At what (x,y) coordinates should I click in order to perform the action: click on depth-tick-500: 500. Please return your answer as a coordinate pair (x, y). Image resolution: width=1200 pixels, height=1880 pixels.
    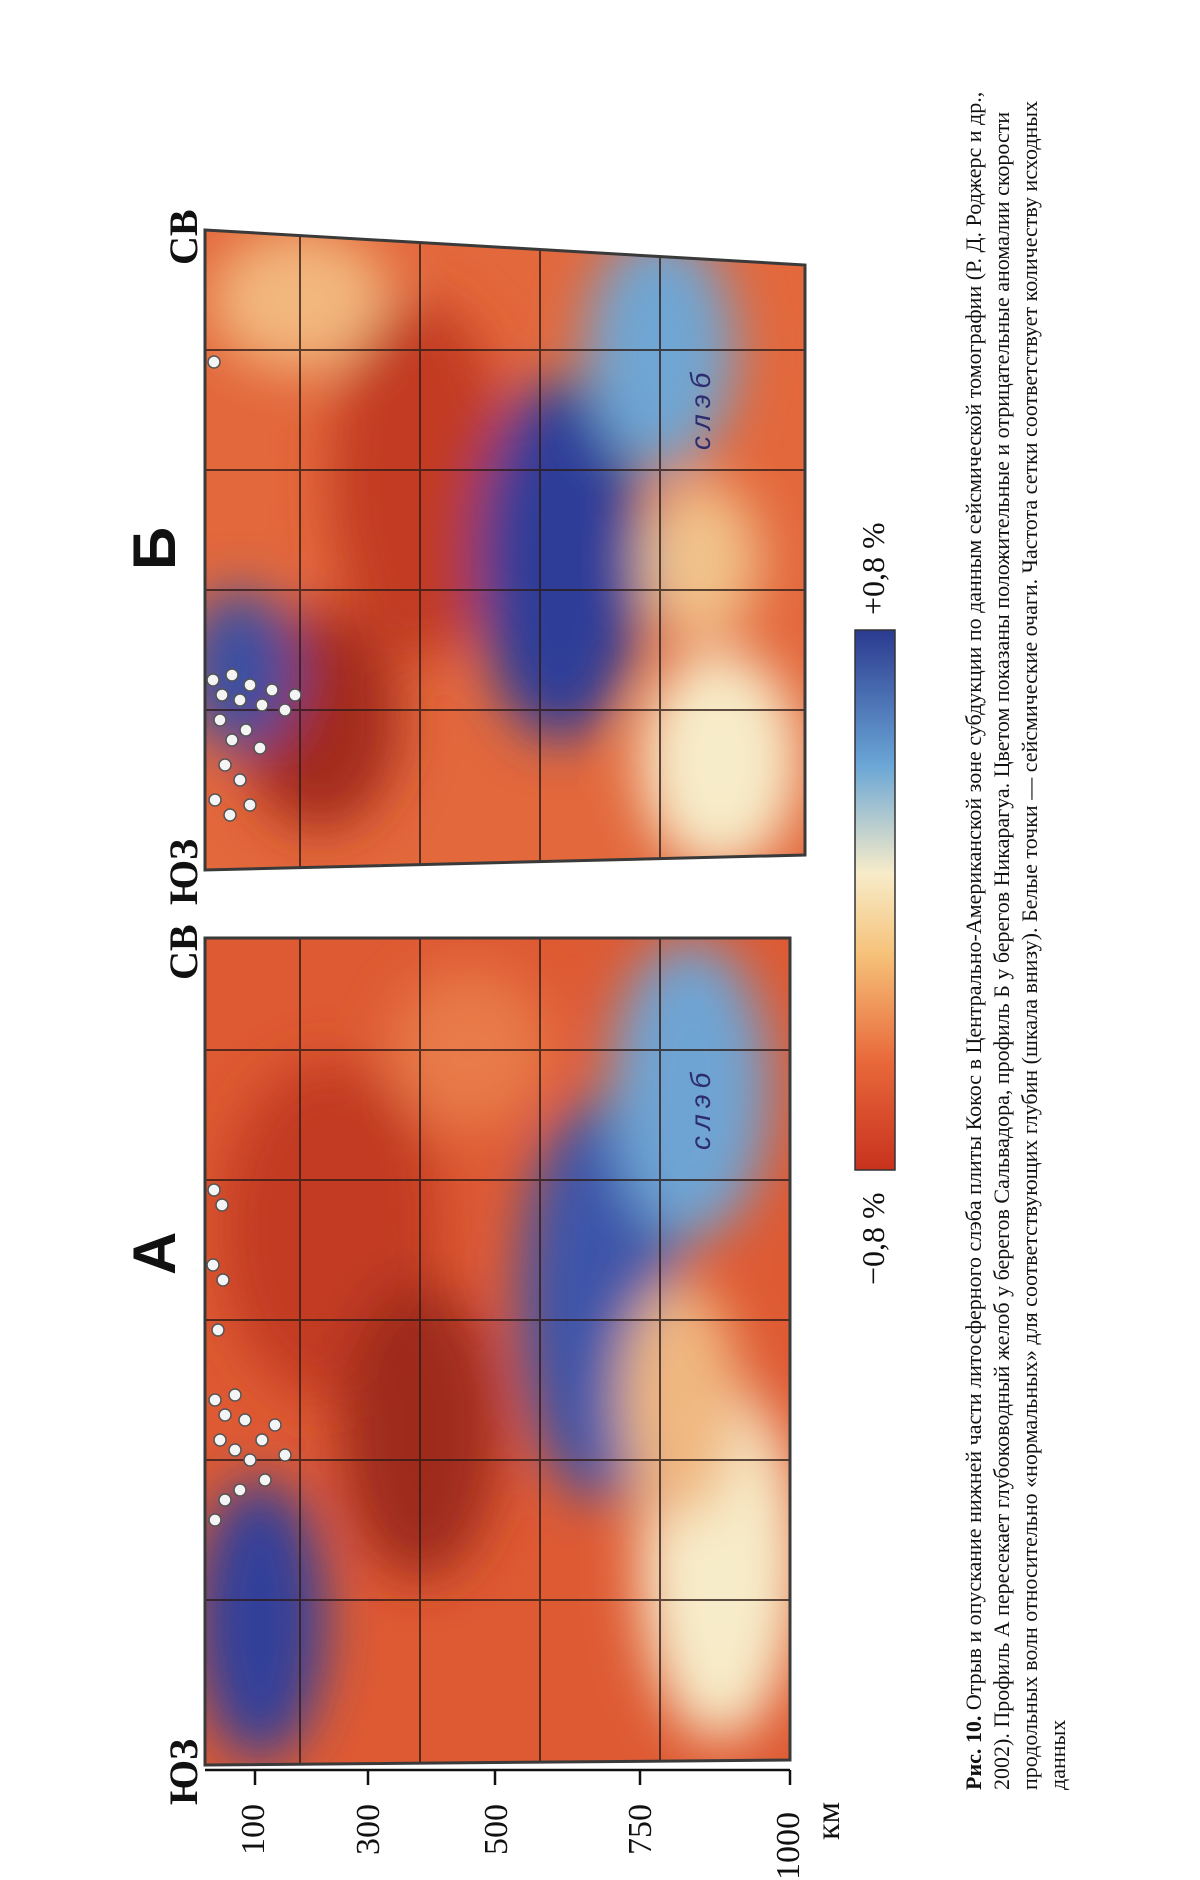
    Looking at the image, I should click on (496, 1829).